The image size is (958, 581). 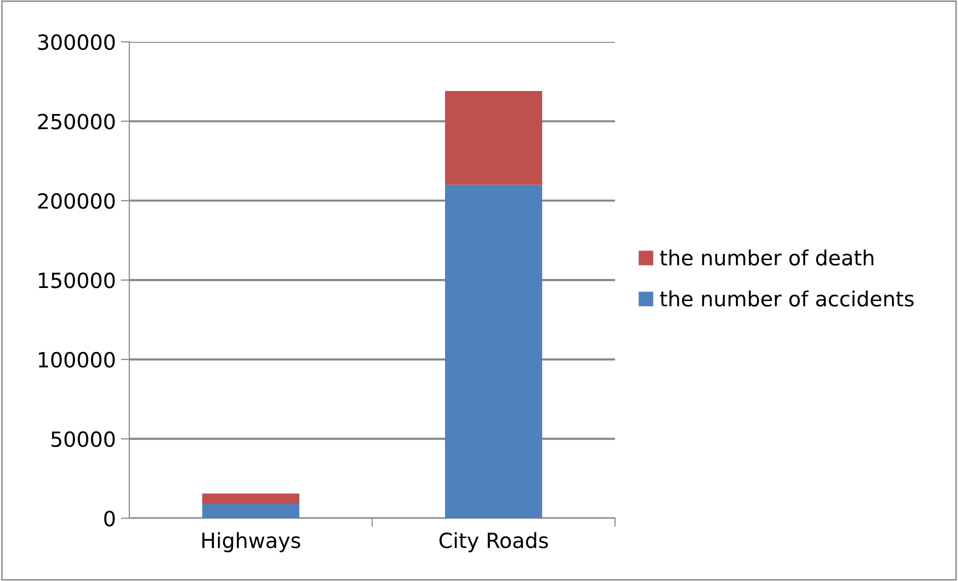 What do you see at coordinates (83, 439) in the screenshot?
I see `y-tick-label: 50000` at bounding box center [83, 439].